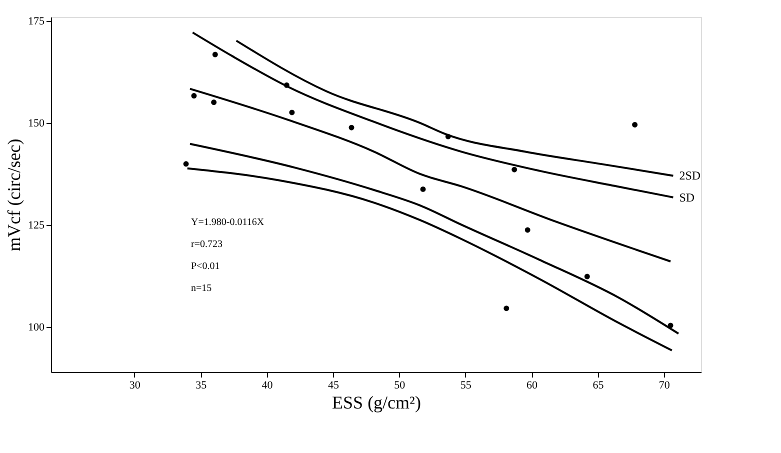 This screenshot has height=453, width=781. Describe the element at coordinates (36, 124) in the screenshot. I see `y-tick-label: 150` at that location.